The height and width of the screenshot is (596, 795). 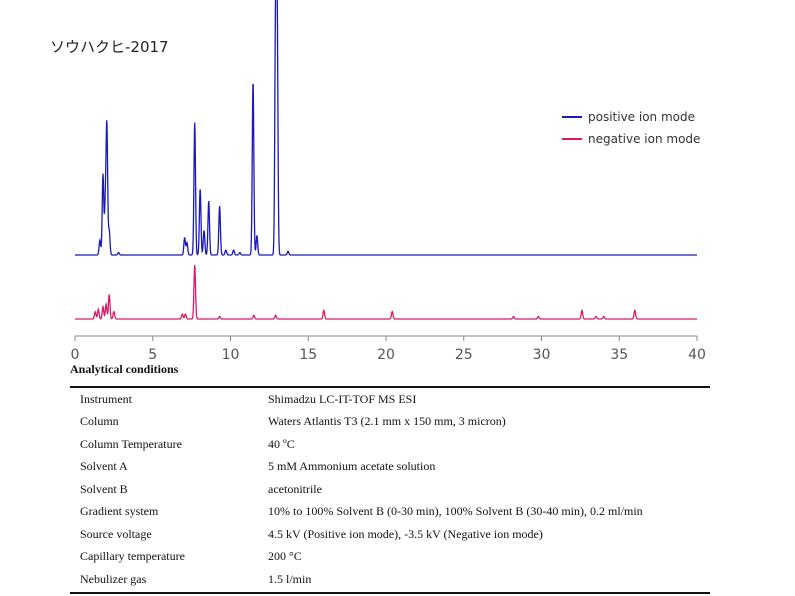 What do you see at coordinates (390, 579) in the screenshot?
I see `table-row: Nebulizer gas 1.5 l/min` at bounding box center [390, 579].